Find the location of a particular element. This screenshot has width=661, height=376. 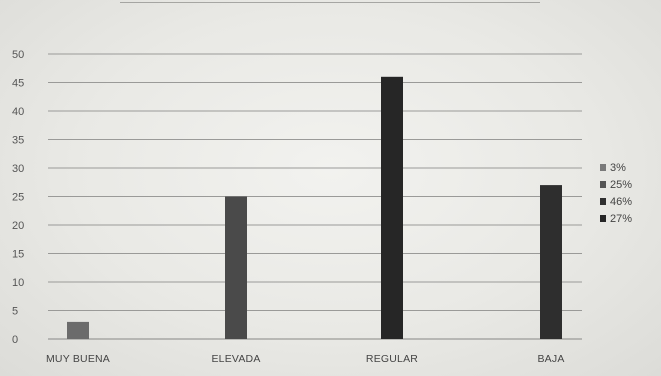

legend-entry: 27% is located at coordinates (621, 219).